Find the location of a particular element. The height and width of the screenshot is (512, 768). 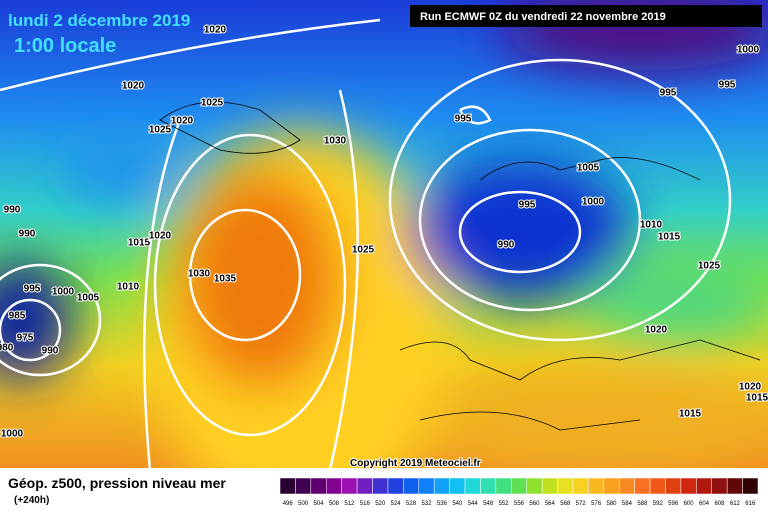

isobar-label: 975 is located at coordinates (25, 338).